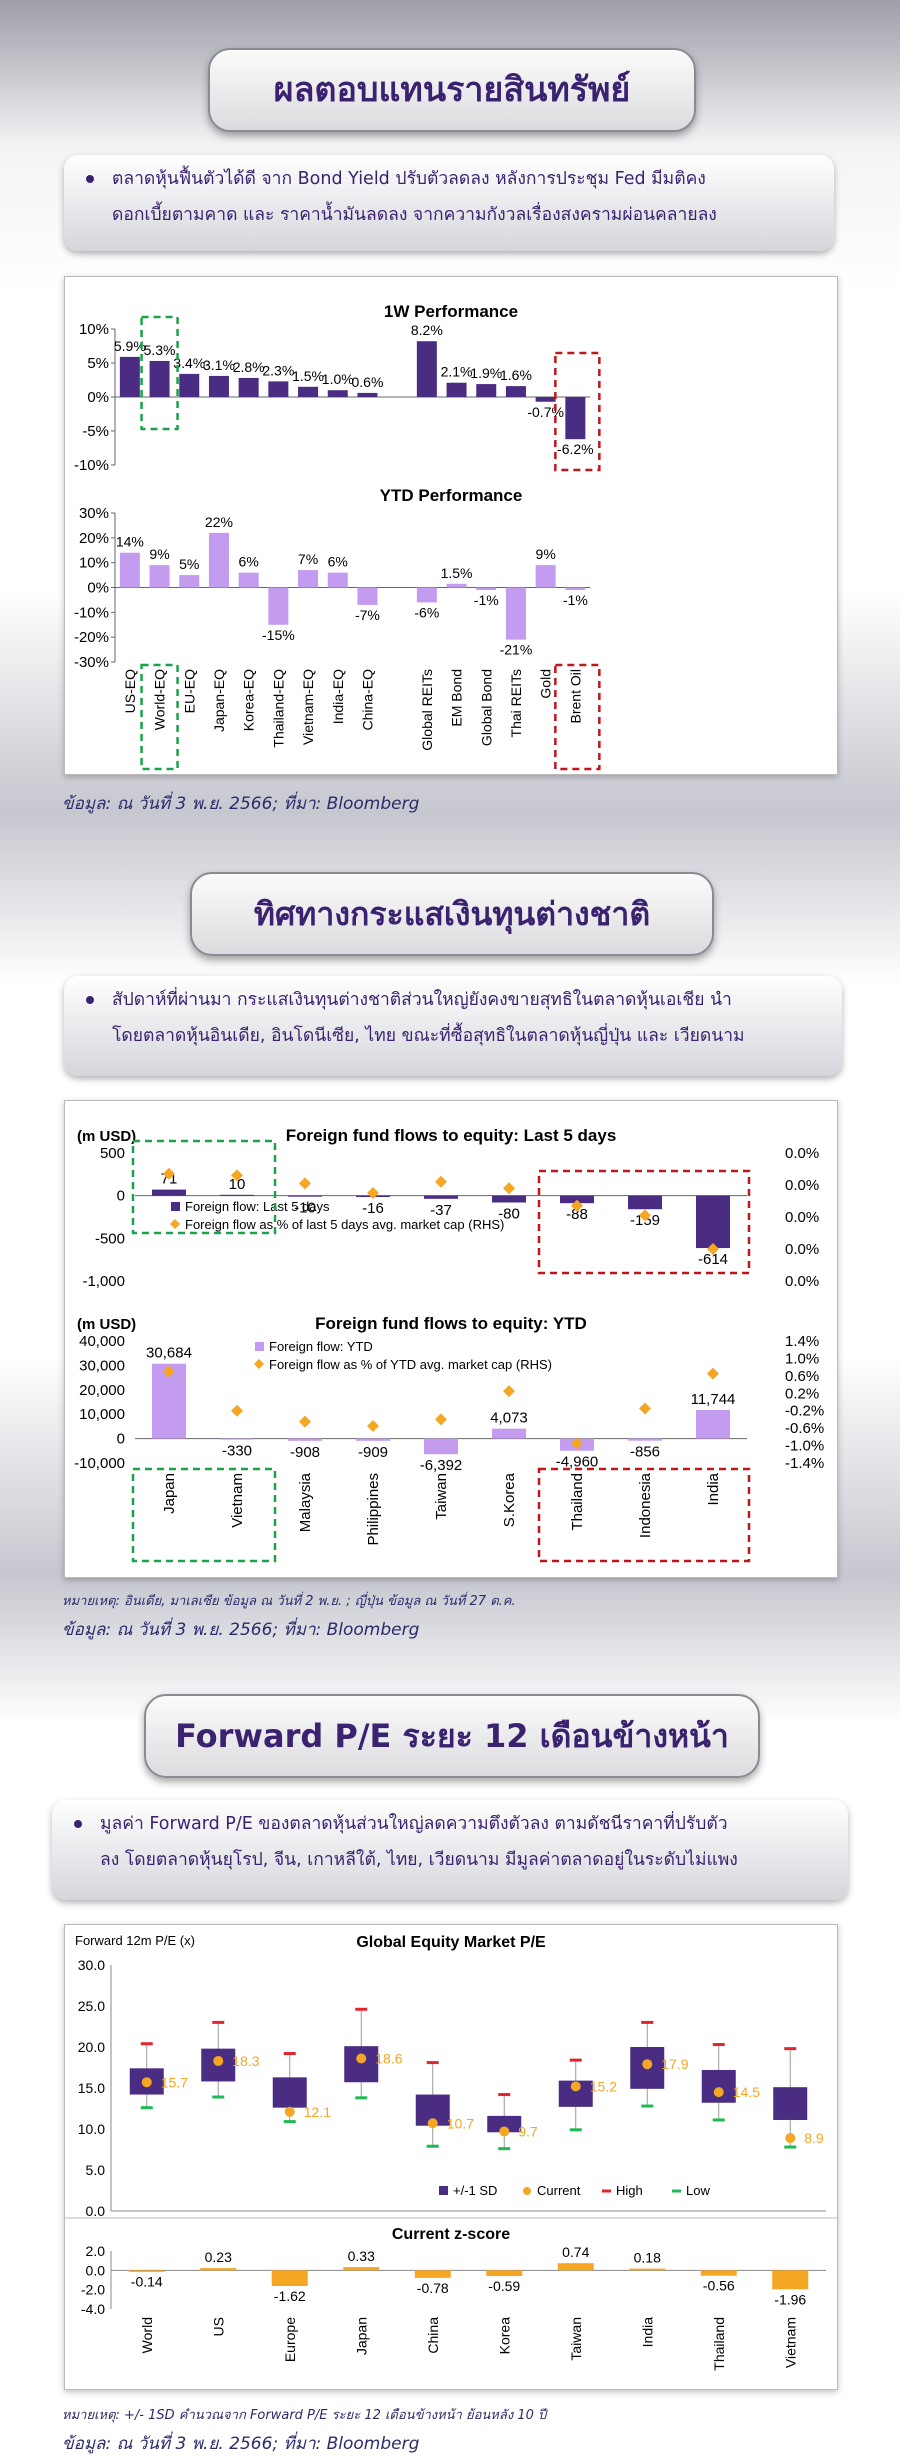  I want to click on x-category-label: China, so click(433, 2335).